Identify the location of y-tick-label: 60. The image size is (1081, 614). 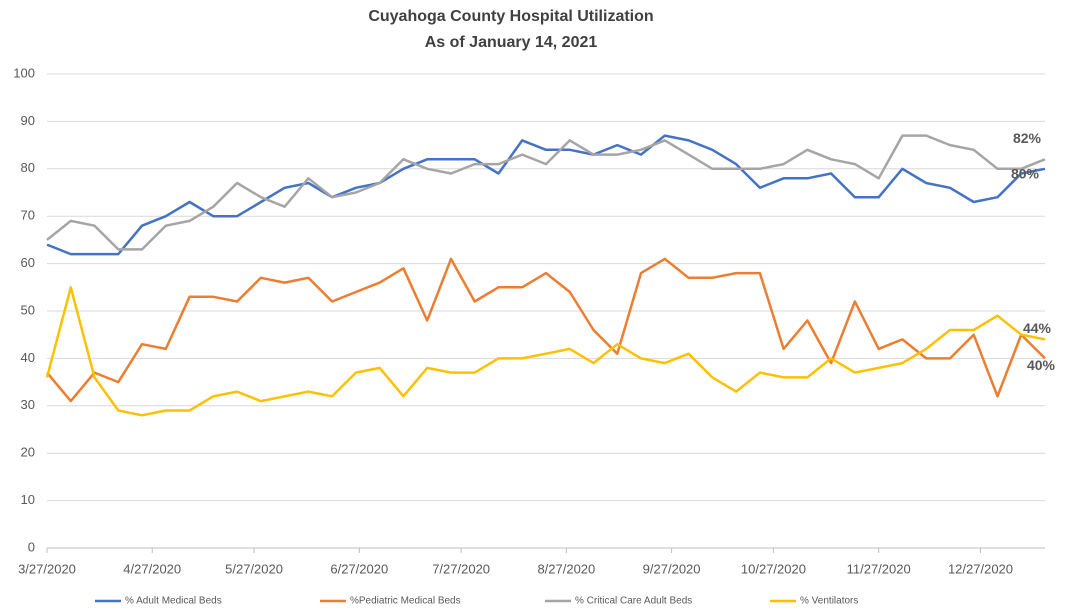
(28, 262).